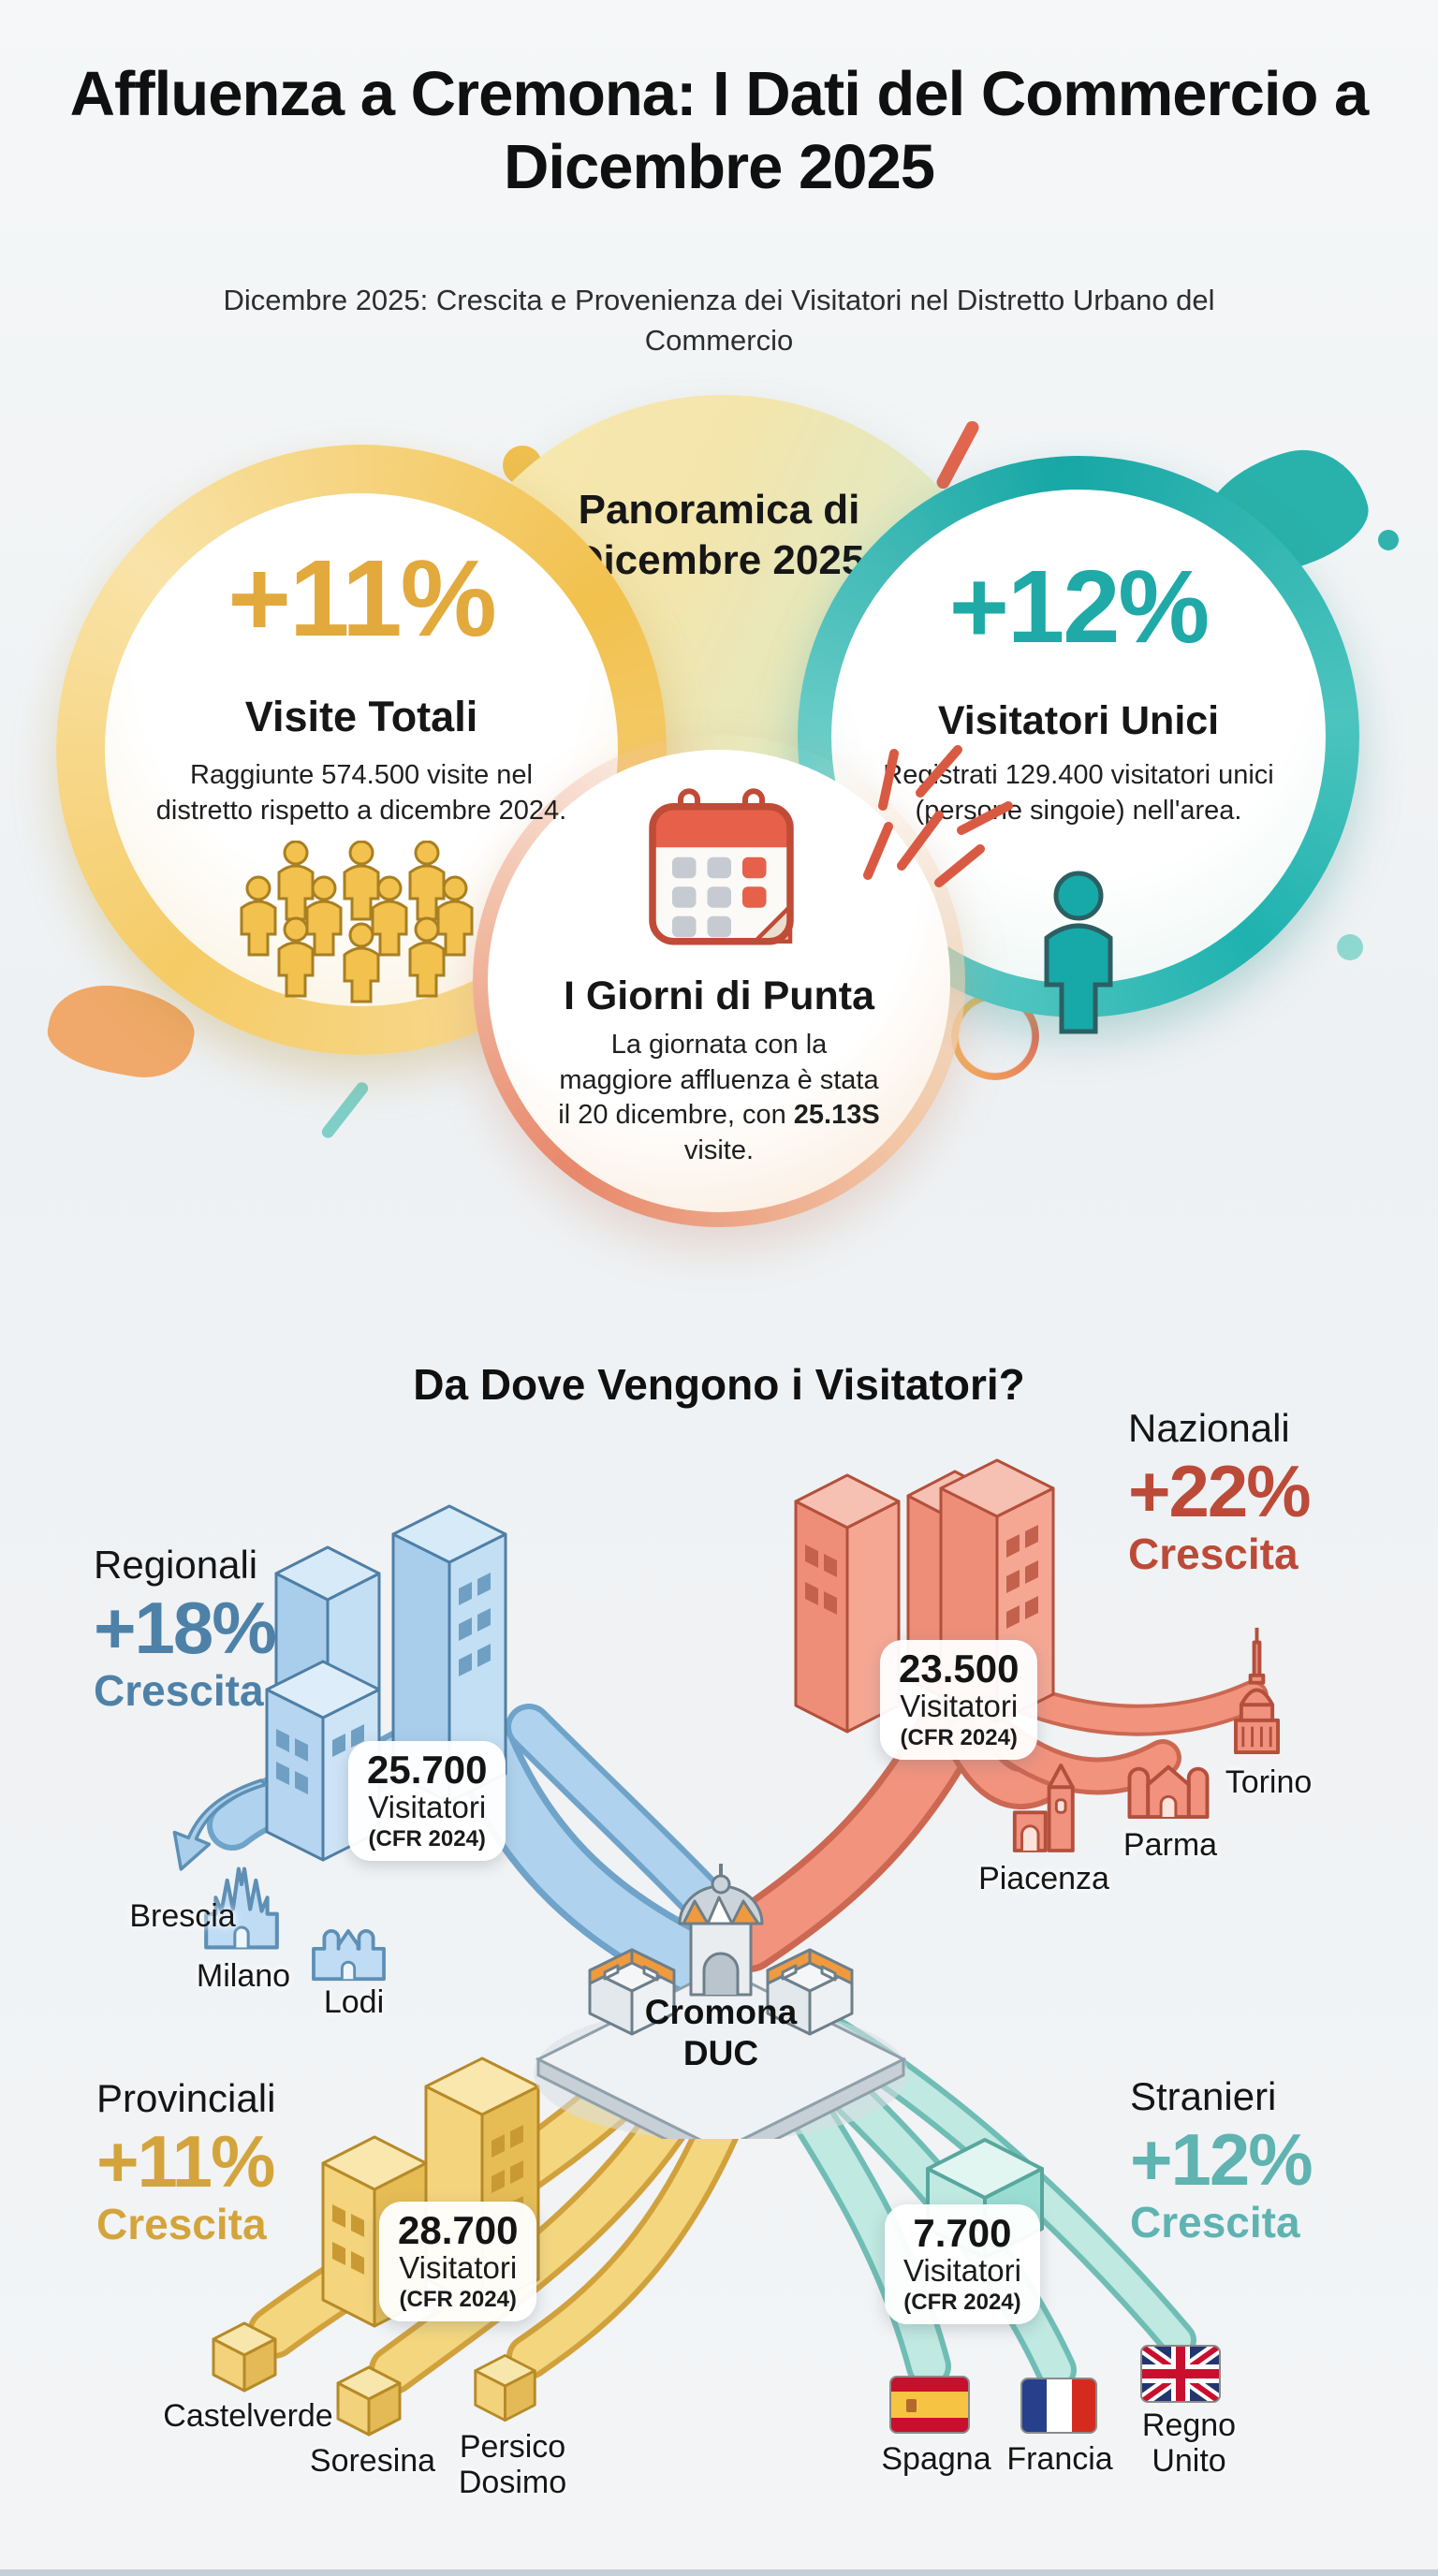  What do you see at coordinates (362, 598) in the screenshot?
I see `total-visits-value: +11%` at bounding box center [362, 598].